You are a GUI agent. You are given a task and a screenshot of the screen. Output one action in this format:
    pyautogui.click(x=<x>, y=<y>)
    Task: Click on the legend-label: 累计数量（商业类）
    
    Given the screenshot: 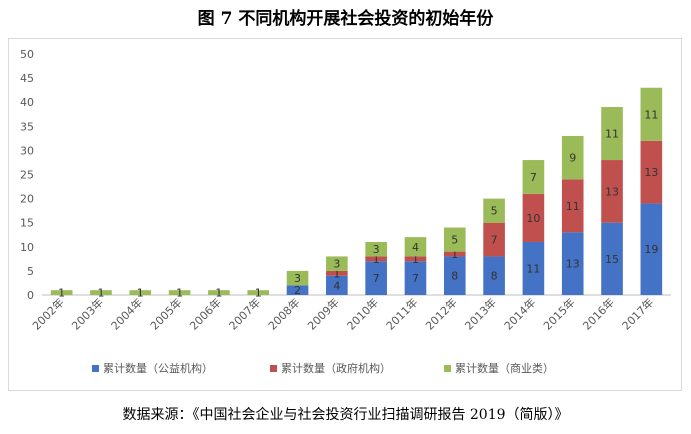 What is the action you would take?
    pyautogui.click(x=504, y=368)
    